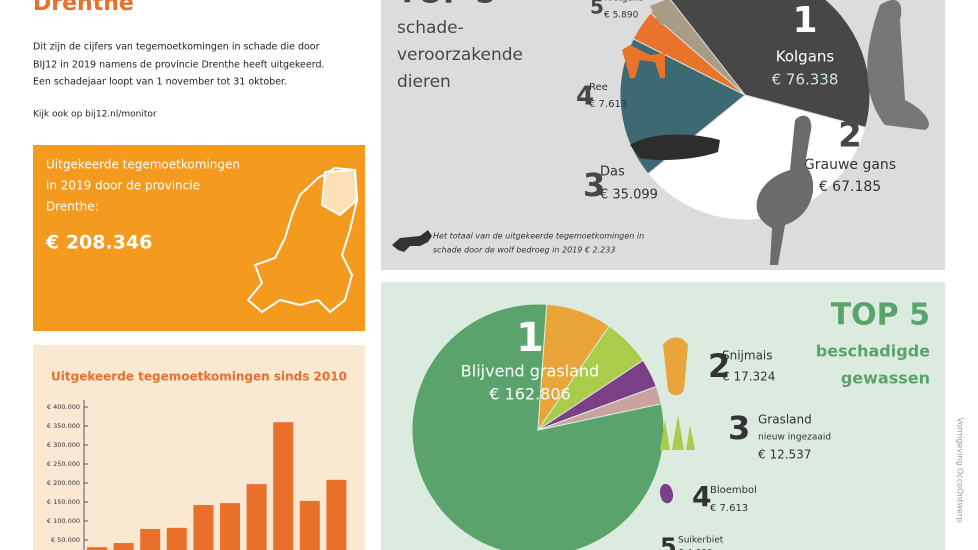  What do you see at coordinates (63, 483) in the screenshot?
I see `y-tick-label: € 200.000` at bounding box center [63, 483].